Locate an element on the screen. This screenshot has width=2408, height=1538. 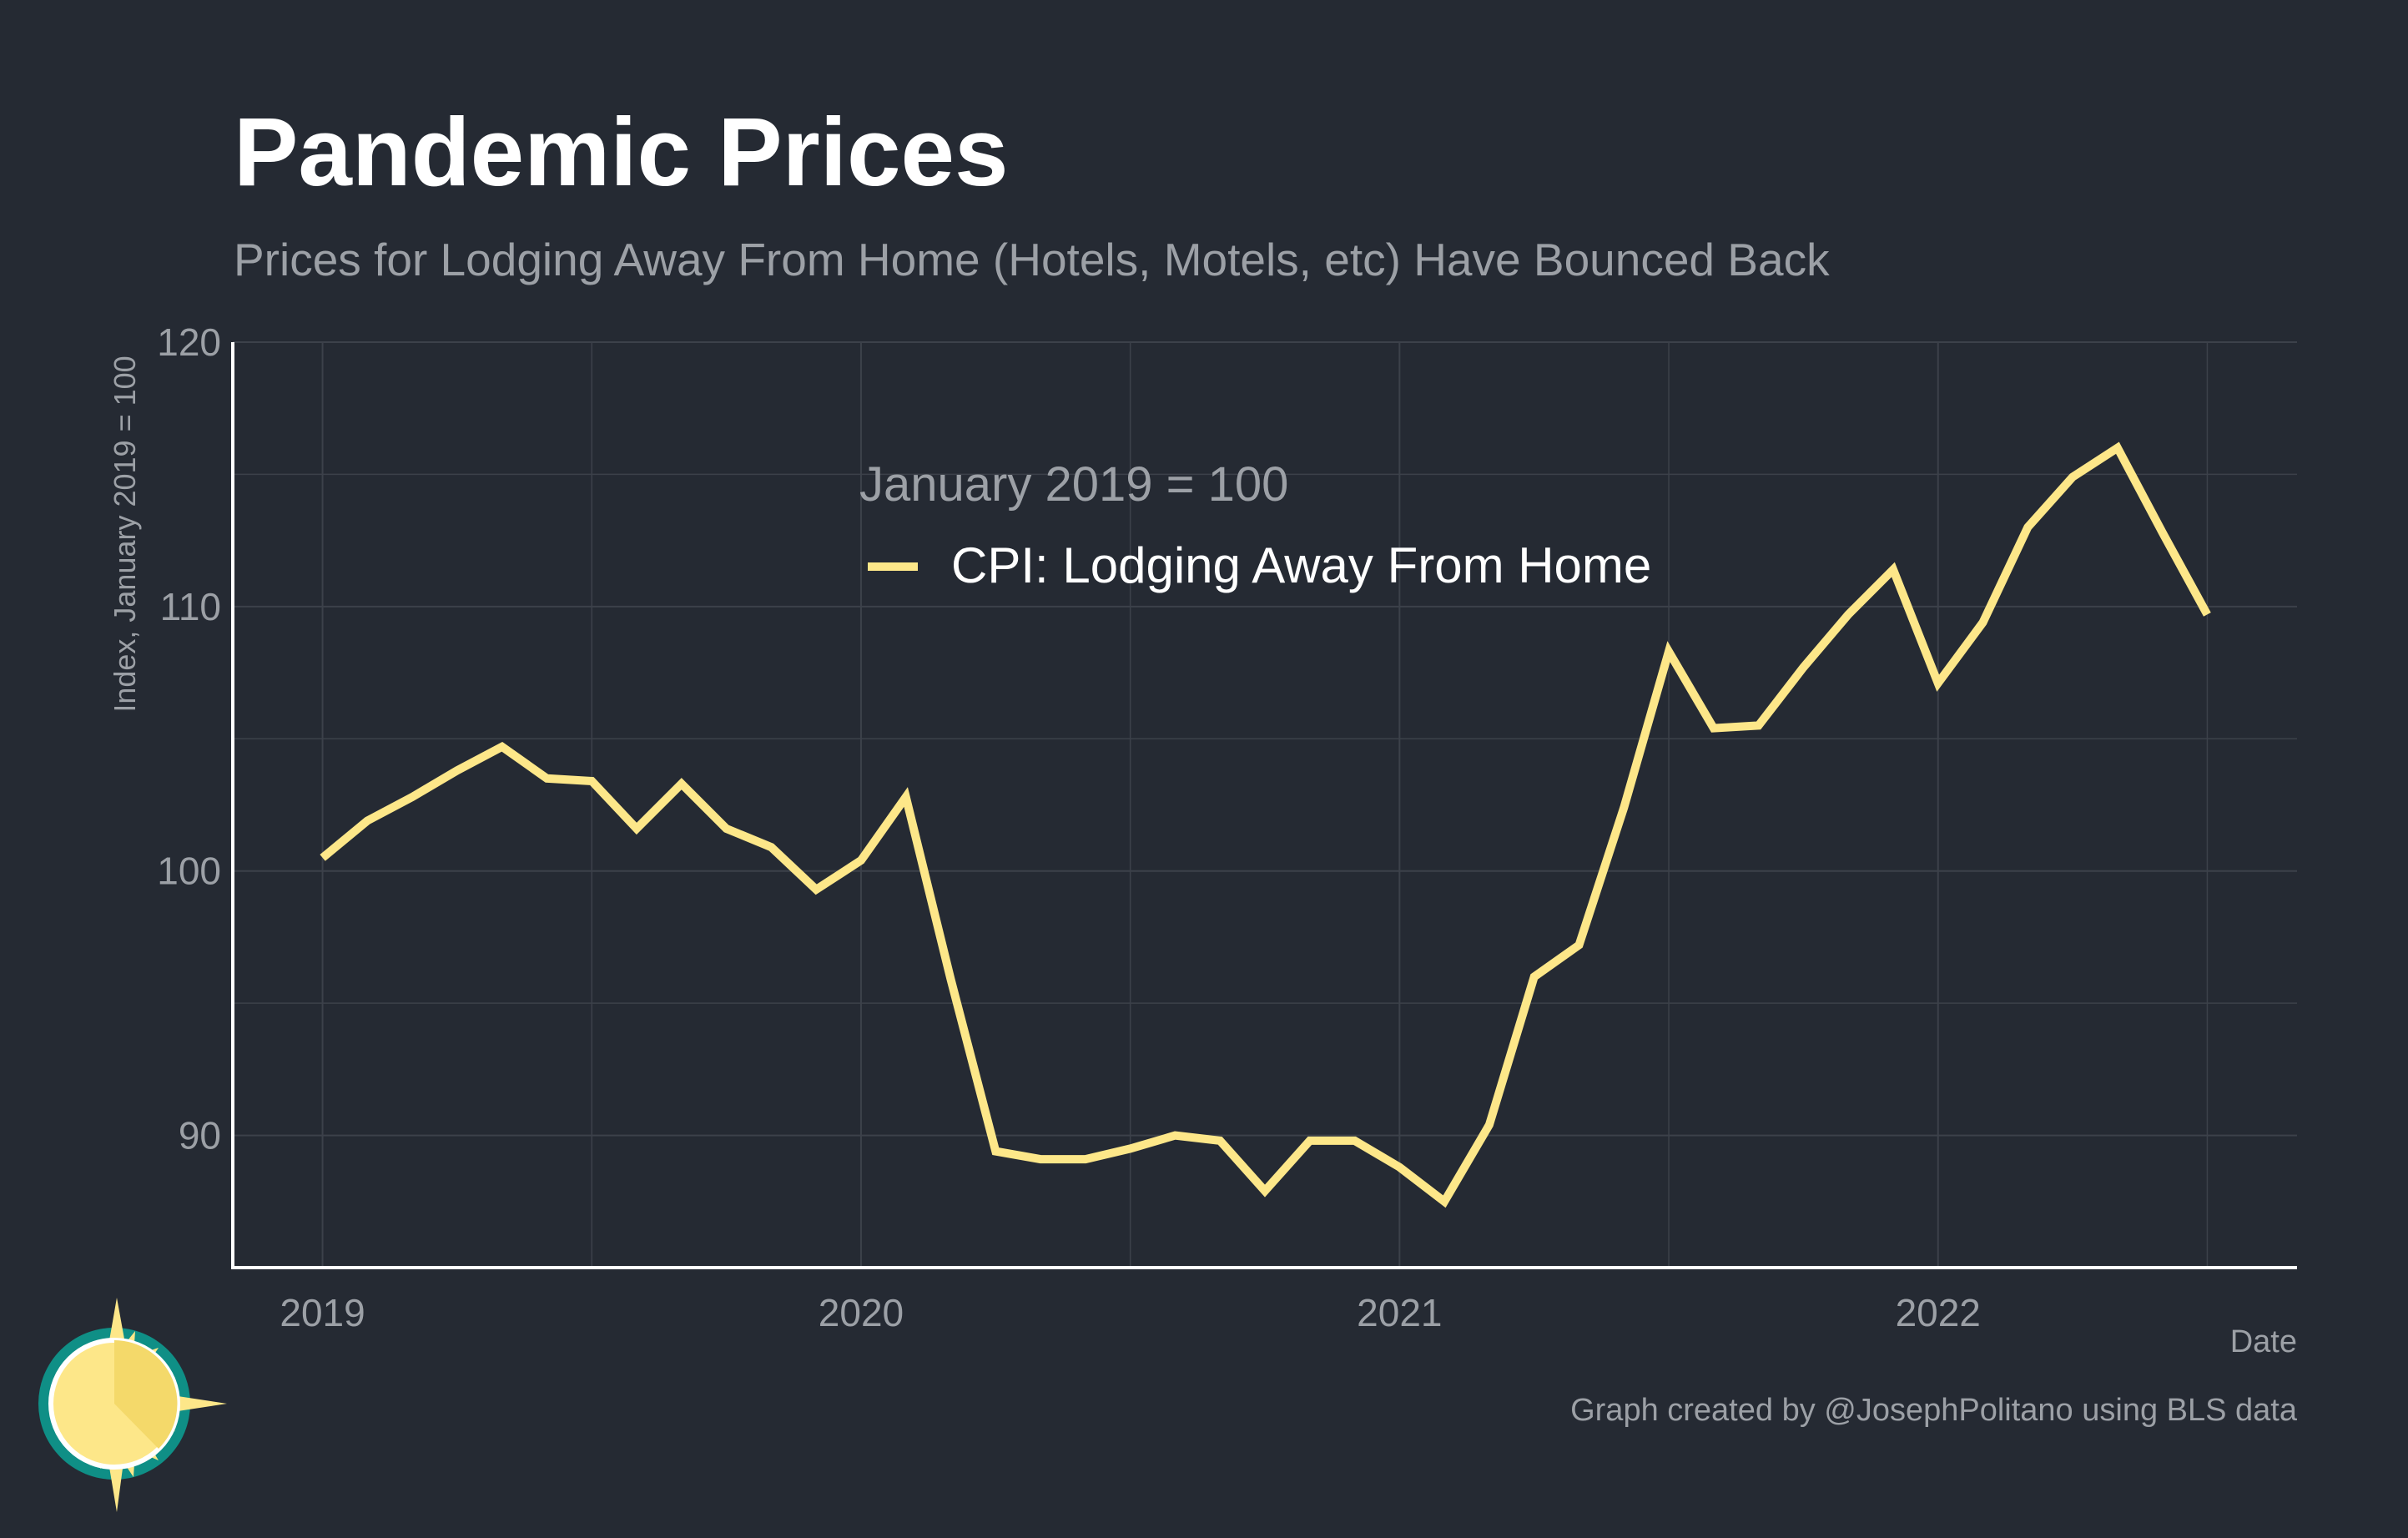
y-tick-label: 90 is located at coordinates (200, 1135).